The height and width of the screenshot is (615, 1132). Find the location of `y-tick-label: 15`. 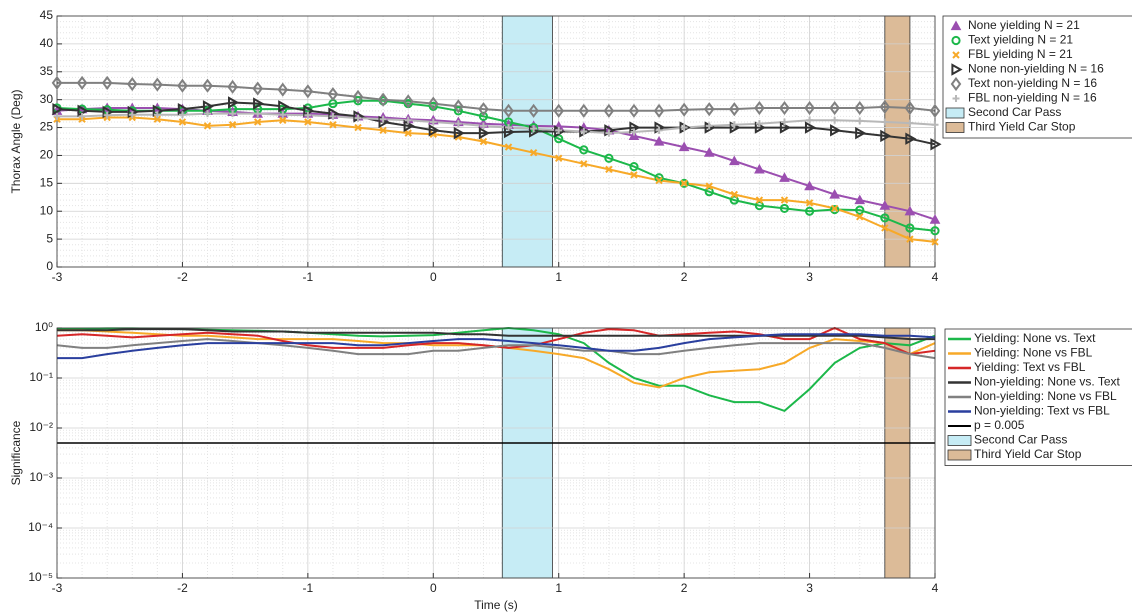

y-tick-label: 15 is located at coordinates (47, 183).